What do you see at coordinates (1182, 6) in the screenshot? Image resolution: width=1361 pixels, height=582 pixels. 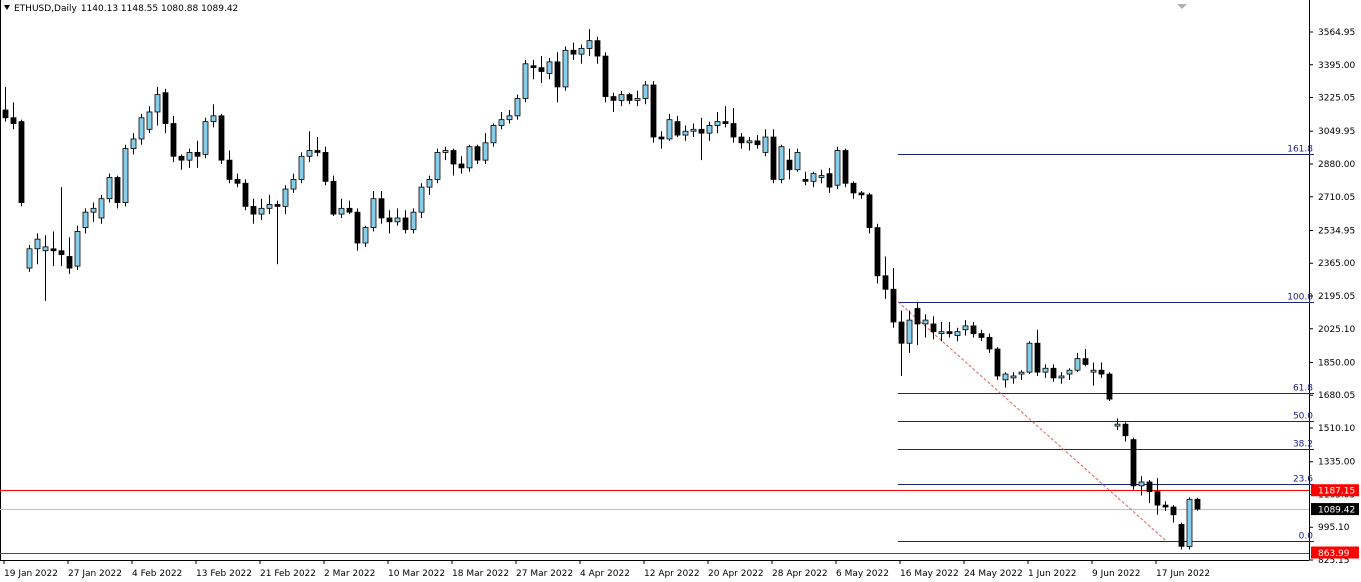 I see `shift-marker-icon` at bounding box center [1182, 6].